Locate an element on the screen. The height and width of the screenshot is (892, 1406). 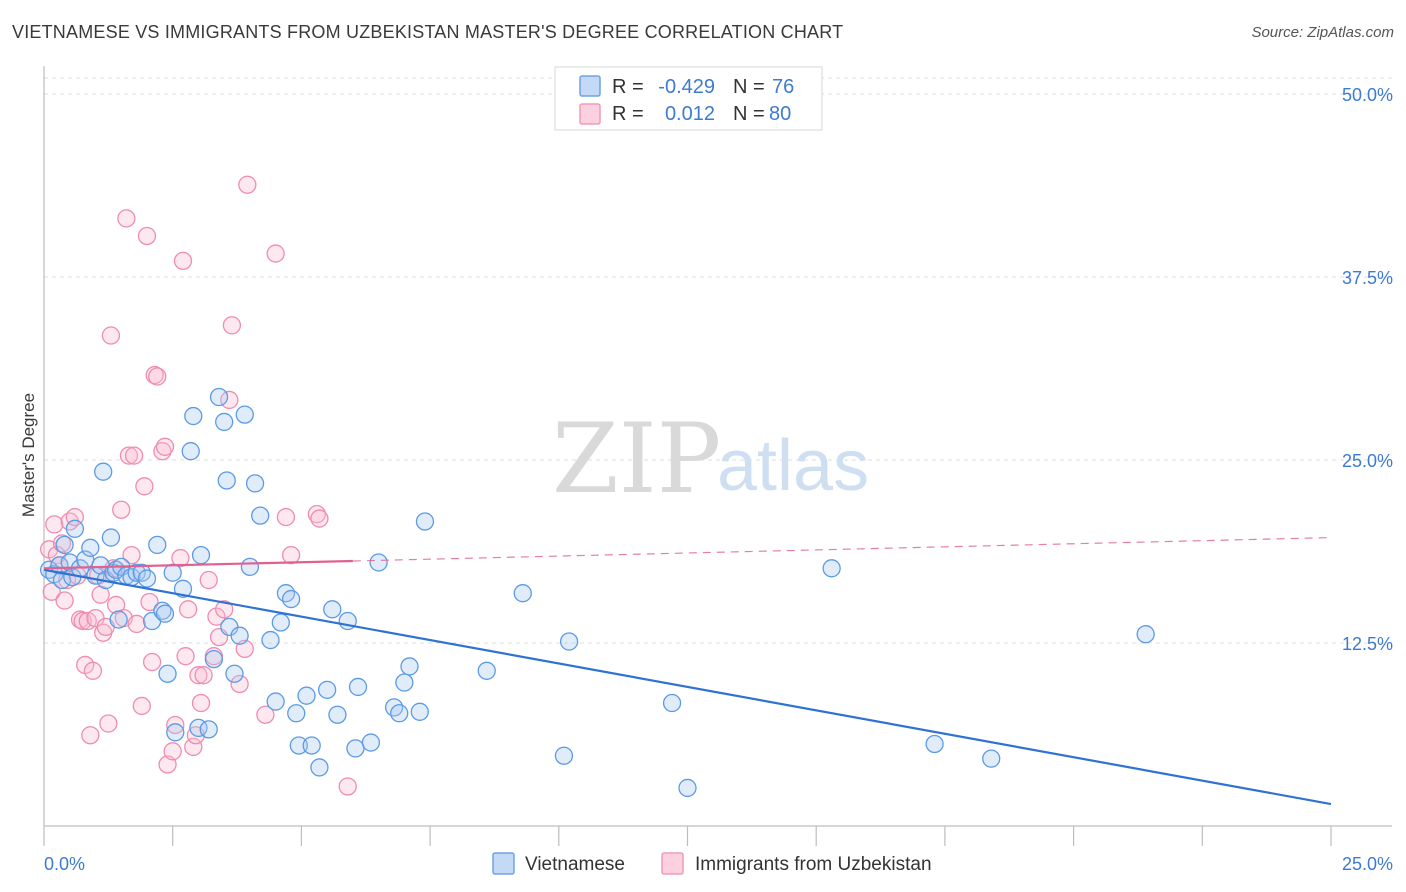
watermark-zip: ZIP is located at coordinates (636, 459).